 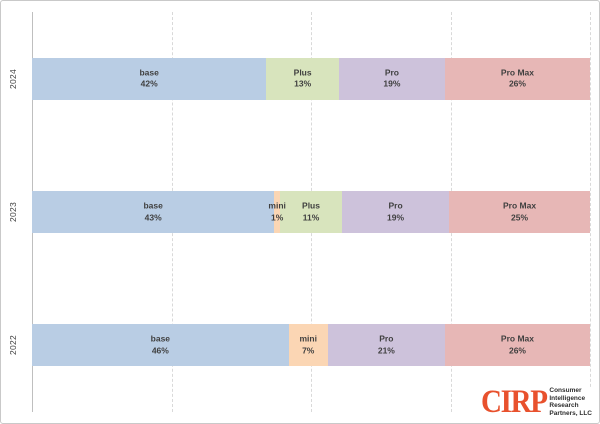 I want to click on bar-segment-2022-pro: Pro 21%, so click(x=386, y=345).